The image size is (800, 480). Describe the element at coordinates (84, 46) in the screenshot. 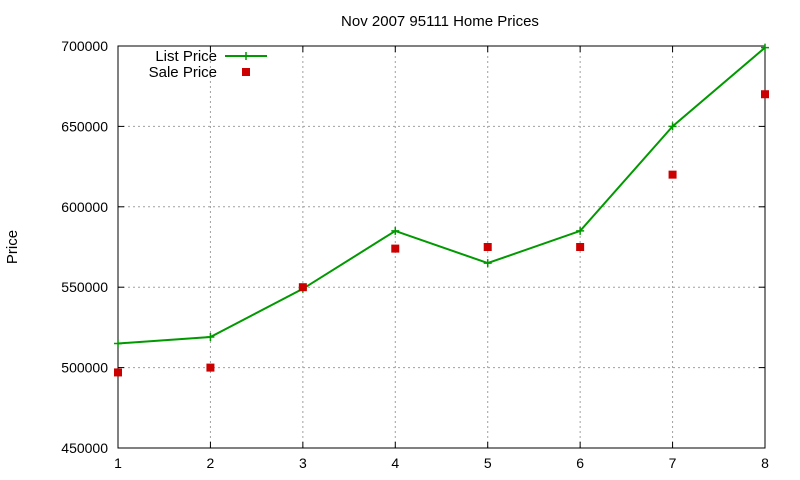

I see `y-tick-label: 700000` at that location.